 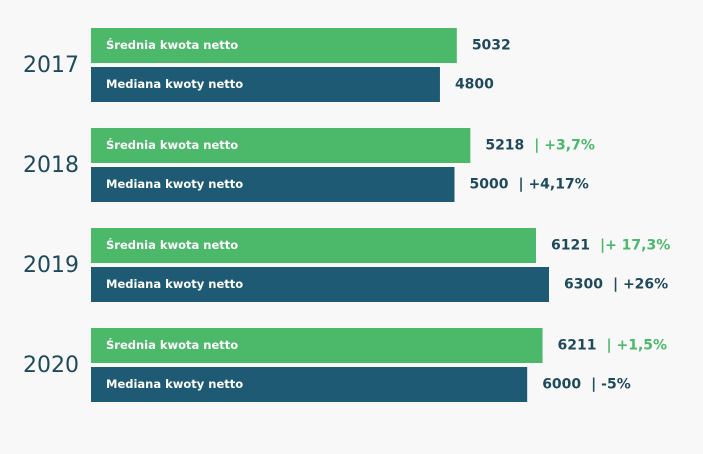 What do you see at coordinates (564, 146) in the screenshot?
I see `change-label: | +3,7%` at bounding box center [564, 146].